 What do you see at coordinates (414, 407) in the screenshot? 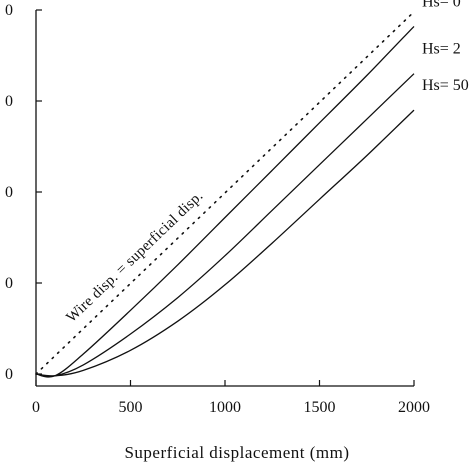
I see `x-tick-label: 2000` at bounding box center [414, 407].